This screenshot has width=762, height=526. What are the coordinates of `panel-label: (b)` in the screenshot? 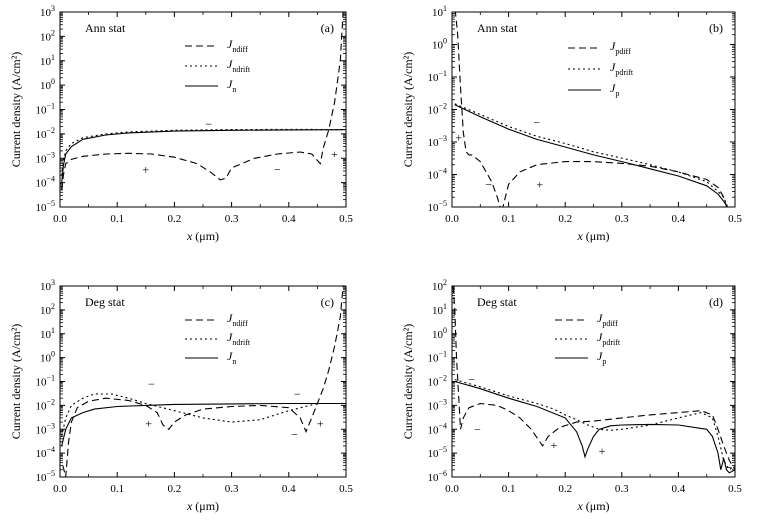 It's located at (716, 28).